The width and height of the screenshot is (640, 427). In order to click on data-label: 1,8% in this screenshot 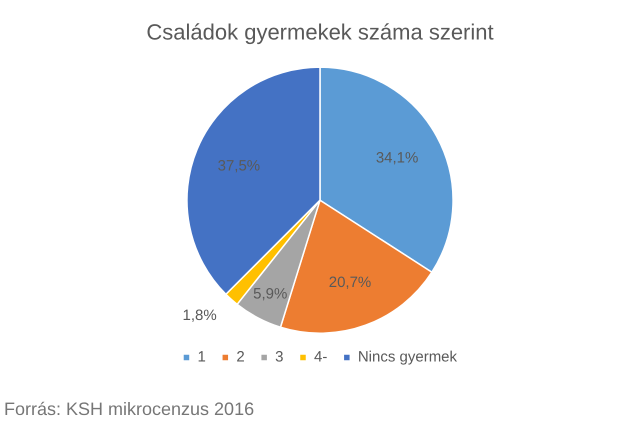, I will do `click(199, 315)`.